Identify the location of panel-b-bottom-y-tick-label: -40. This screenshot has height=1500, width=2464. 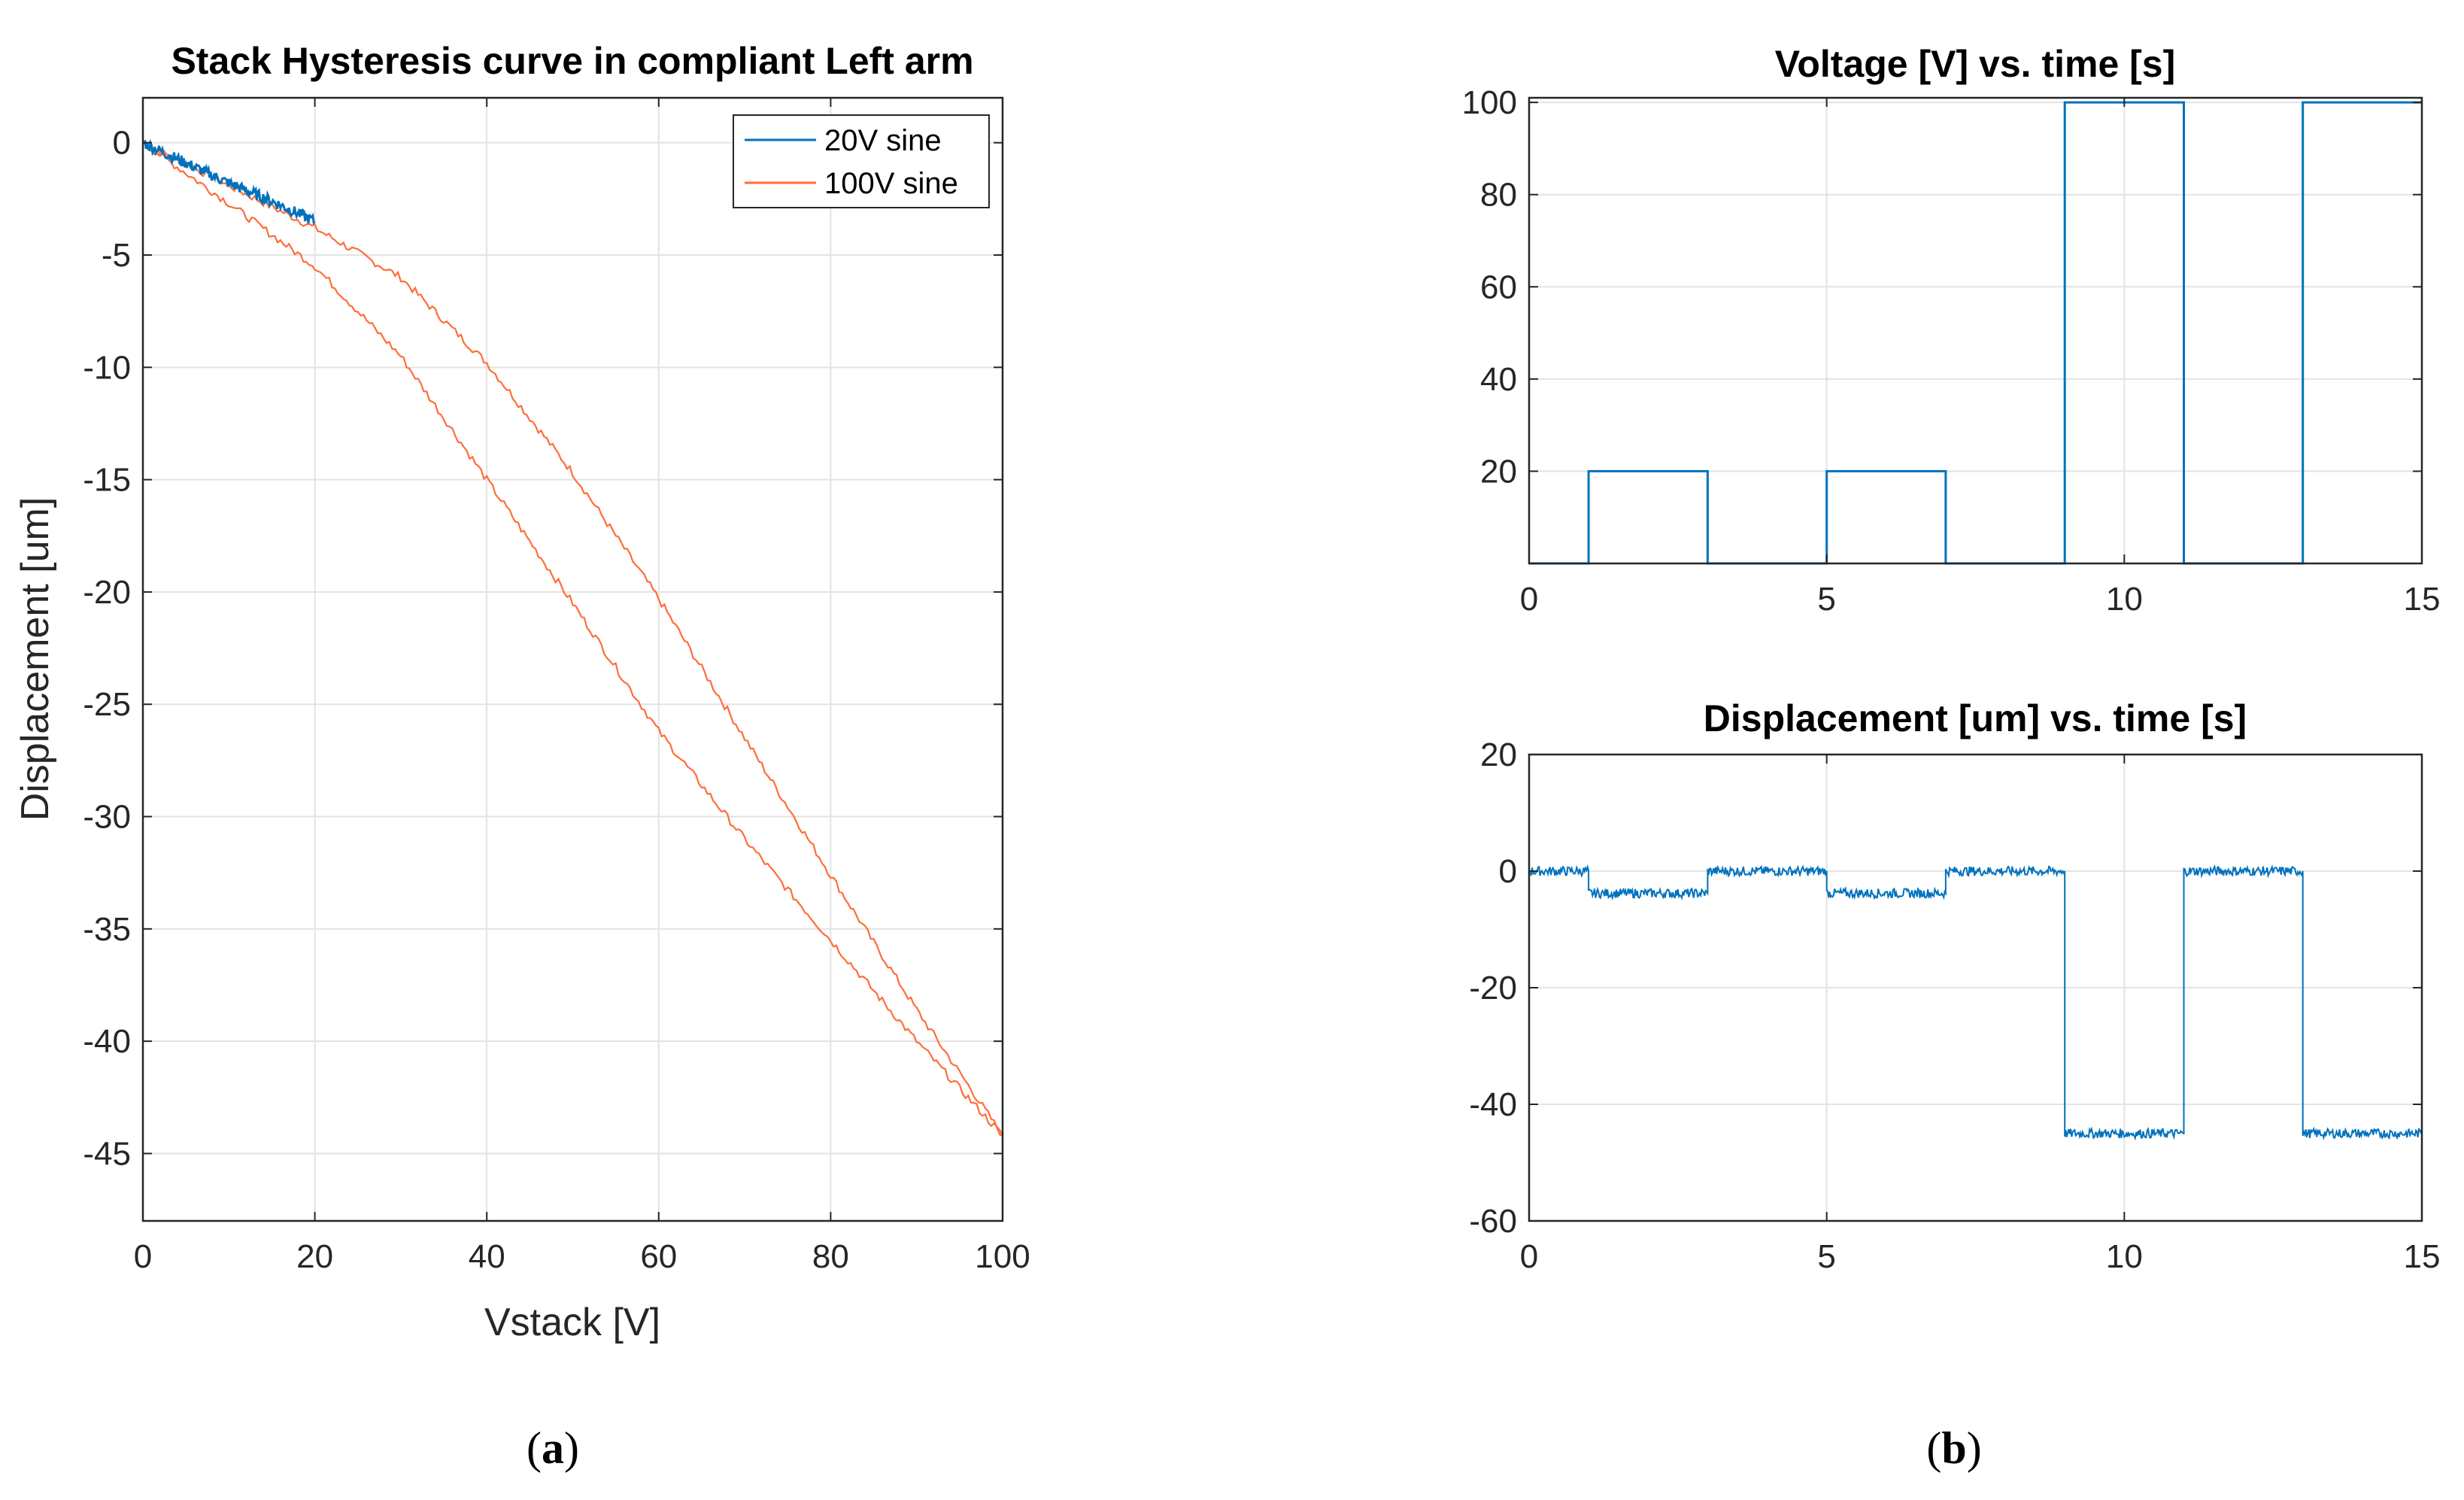
(1493, 1104).